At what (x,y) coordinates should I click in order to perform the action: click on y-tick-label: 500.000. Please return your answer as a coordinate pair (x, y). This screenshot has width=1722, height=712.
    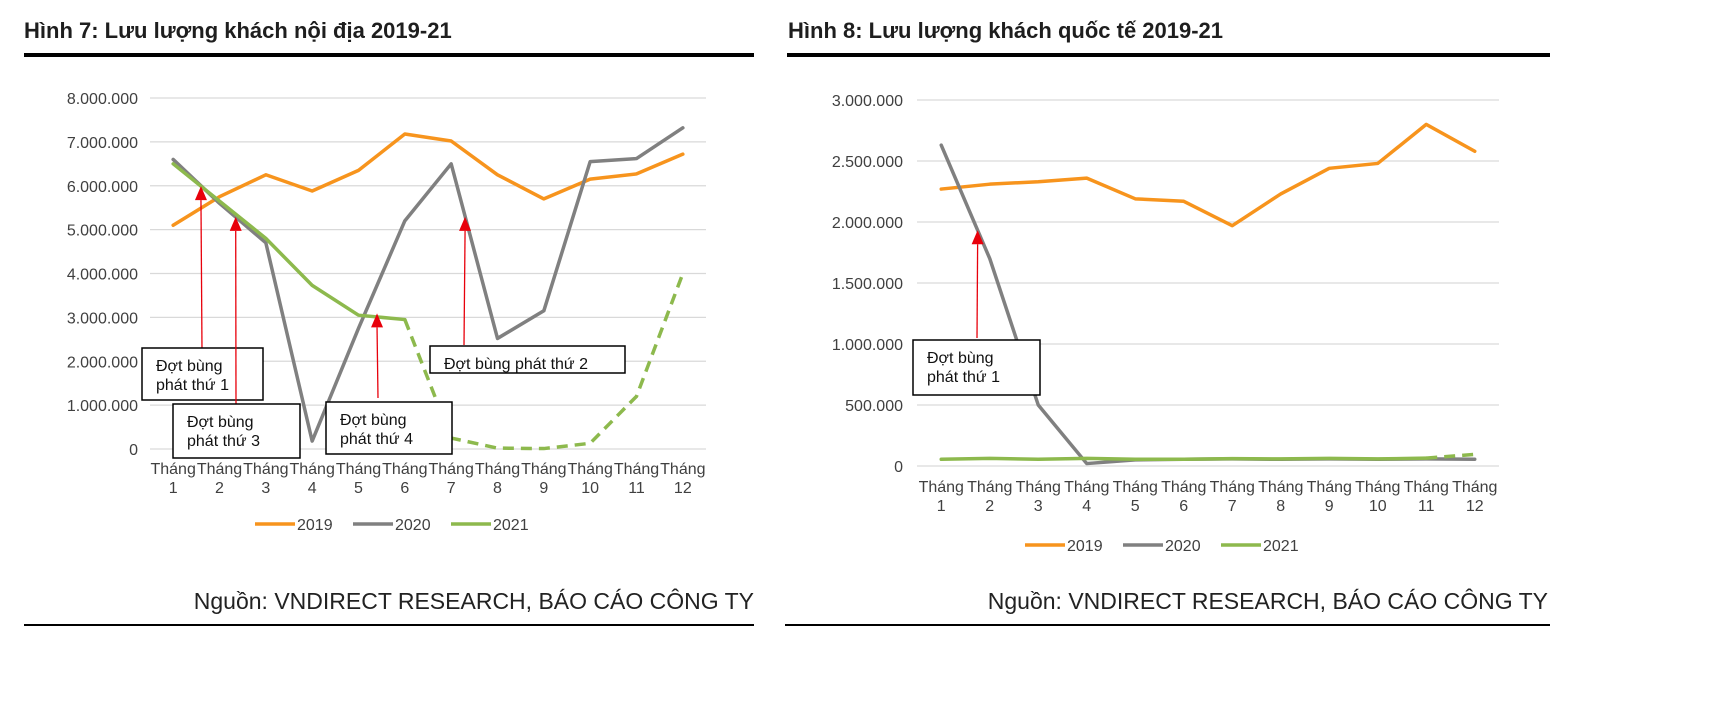
    Looking at the image, I should click on (874, 406).